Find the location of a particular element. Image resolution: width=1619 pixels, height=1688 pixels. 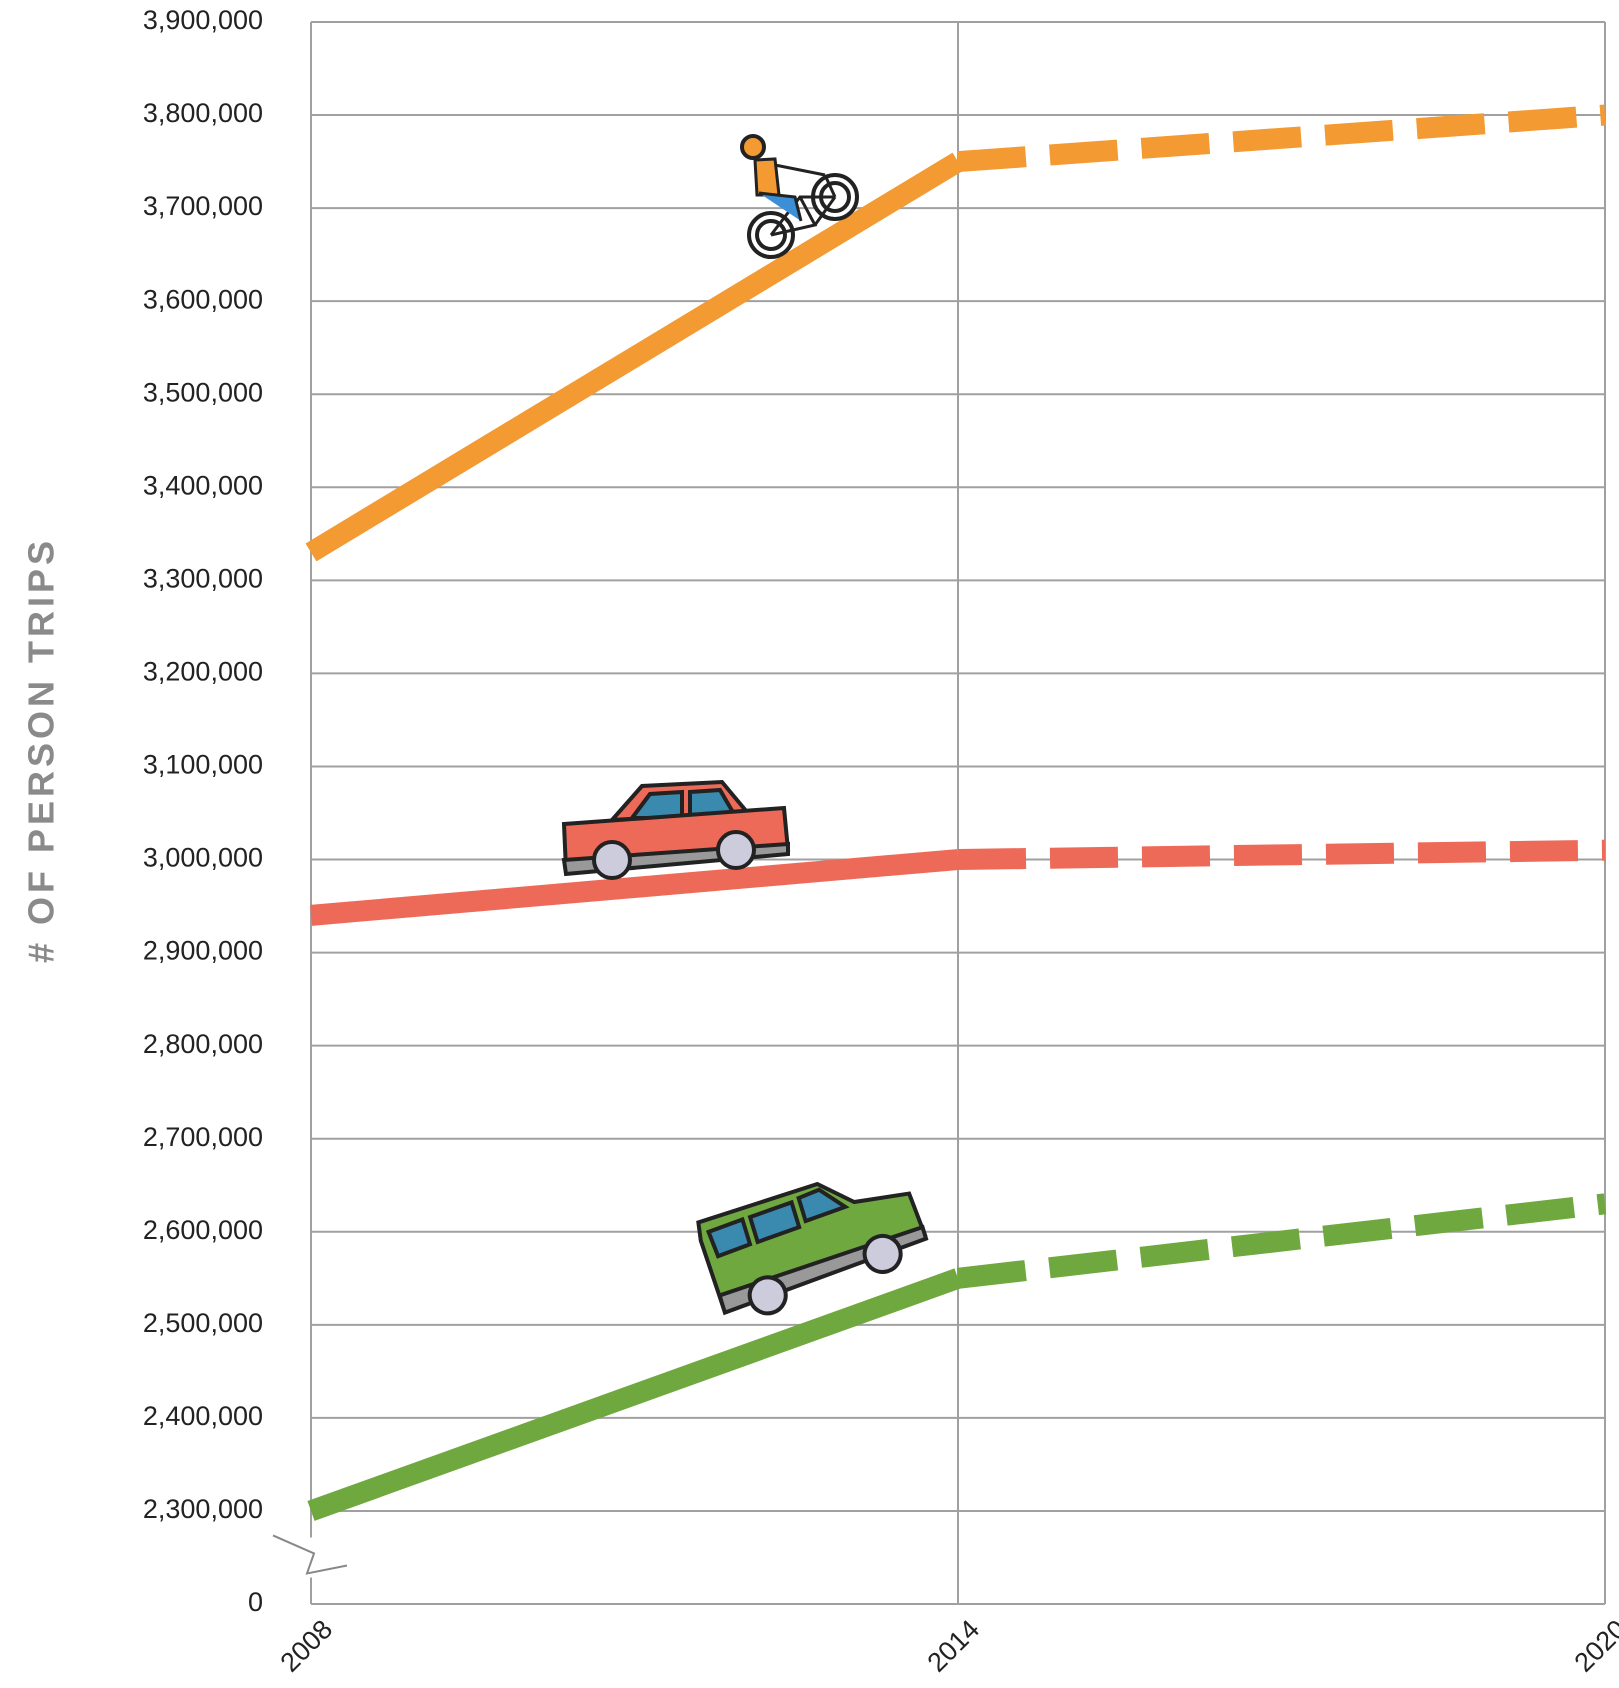

x-tick-label: 2008 is located at coordinates (307, 1646).